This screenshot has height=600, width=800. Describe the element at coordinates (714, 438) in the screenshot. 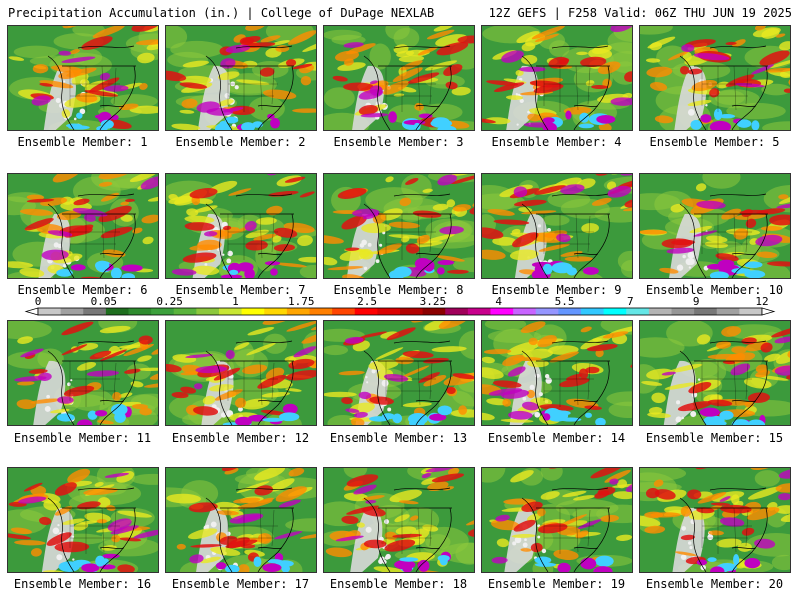

I see `member-label: Ensemble Member: 15` at that location.